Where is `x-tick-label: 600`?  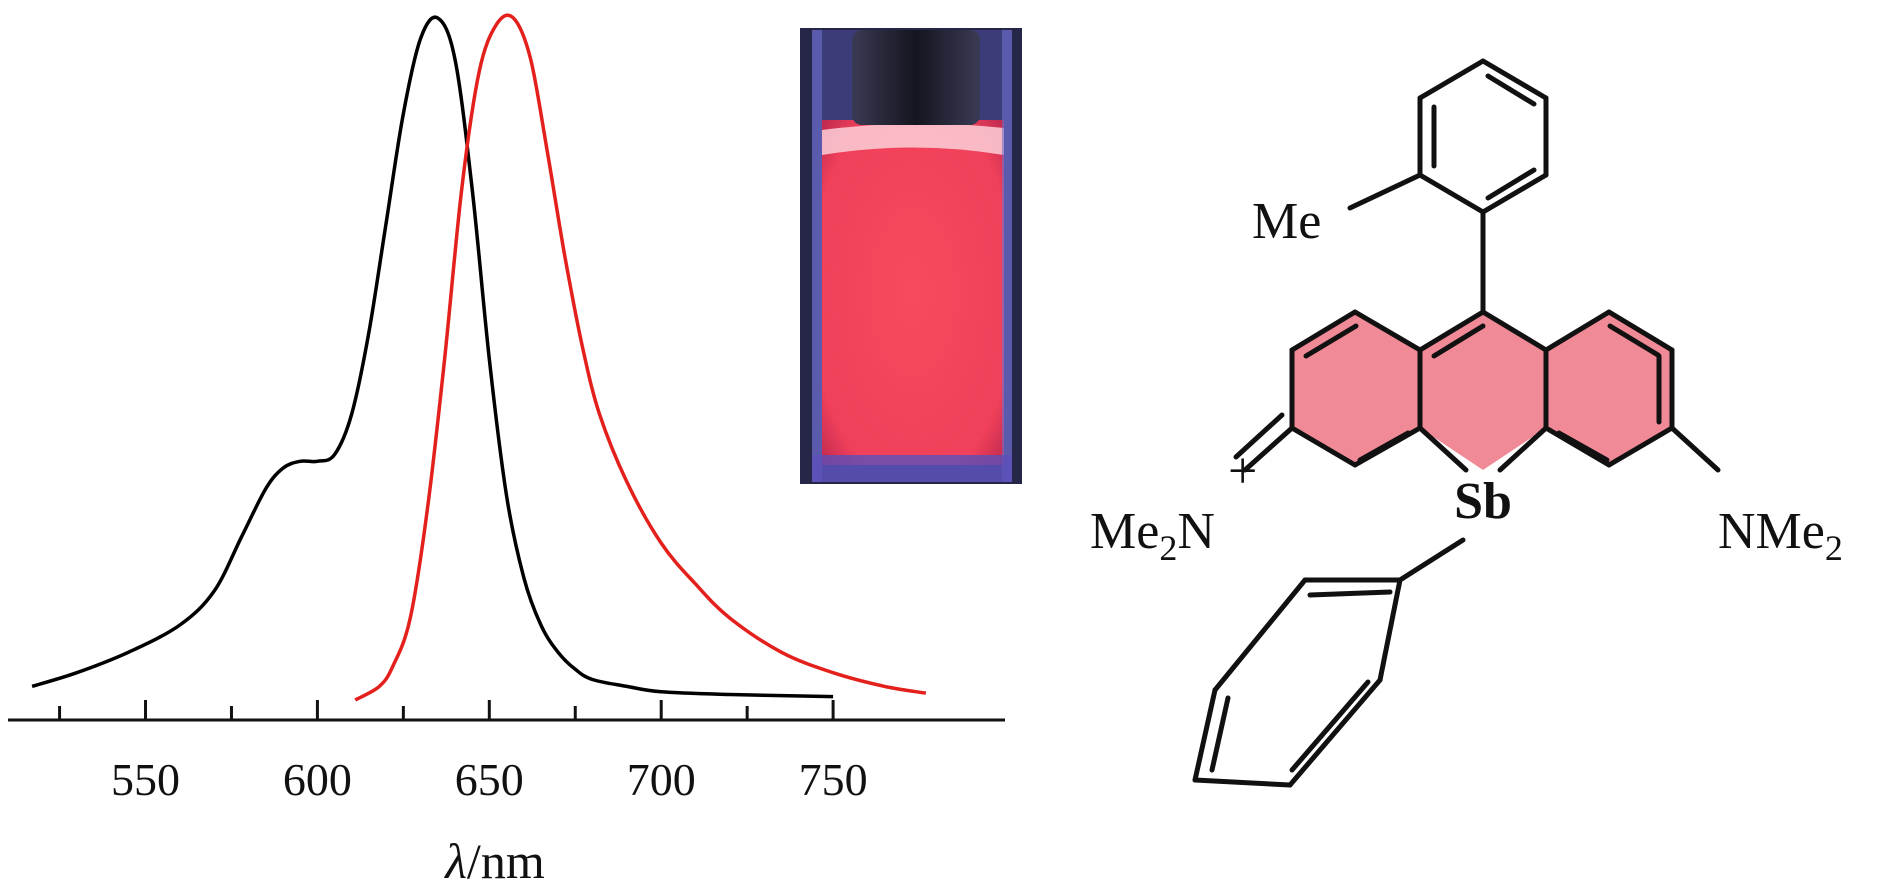
x-tick-label: 600 is located at coordinates (317, 779).